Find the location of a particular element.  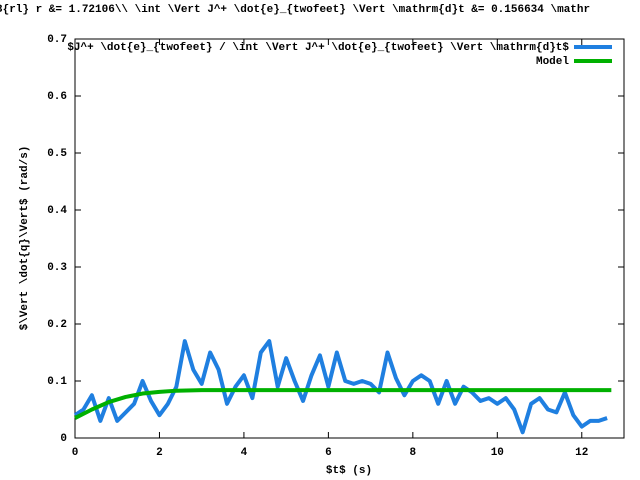

x-axis-label: $t$ (s) is located at coordinates (349, 471).